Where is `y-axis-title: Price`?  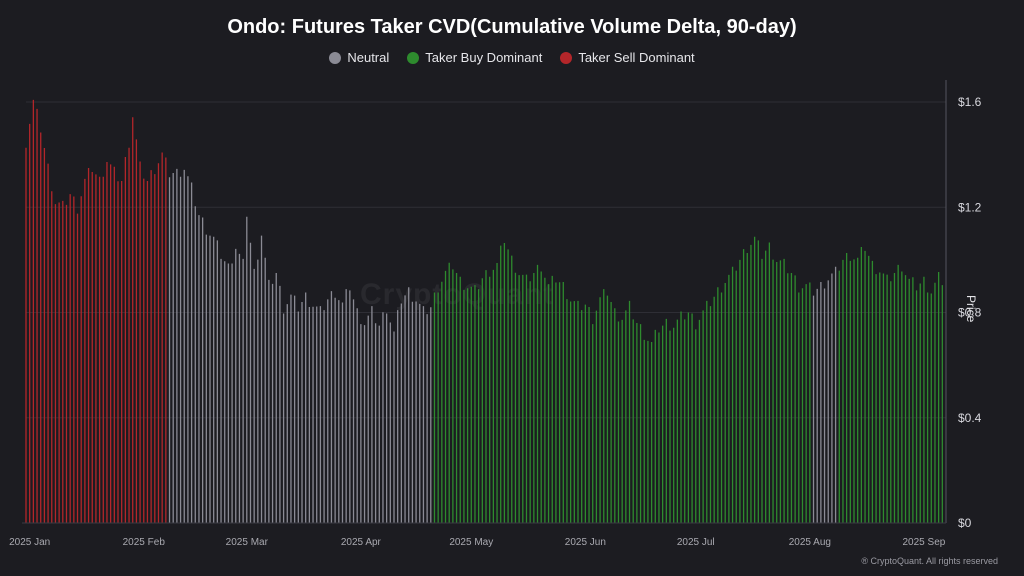 y-axis-title: Price is located at coordinates (971, 309).